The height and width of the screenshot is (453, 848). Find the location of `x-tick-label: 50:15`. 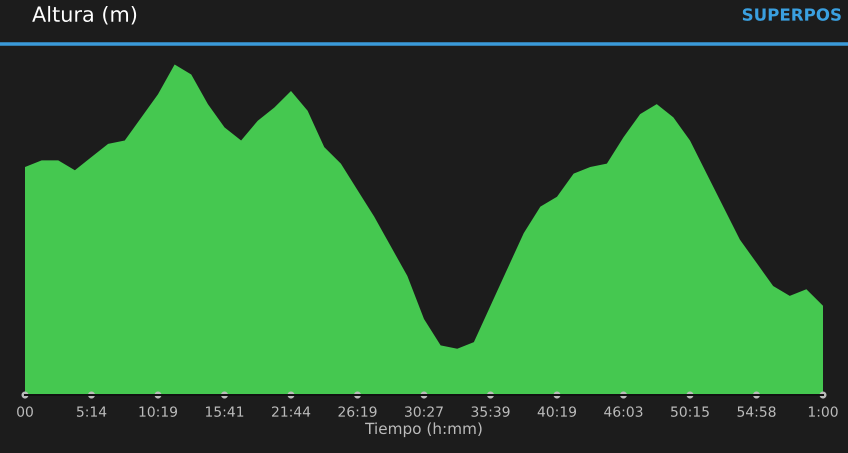

x-tick-label: 50:15 is located at coordinates (690, 411).